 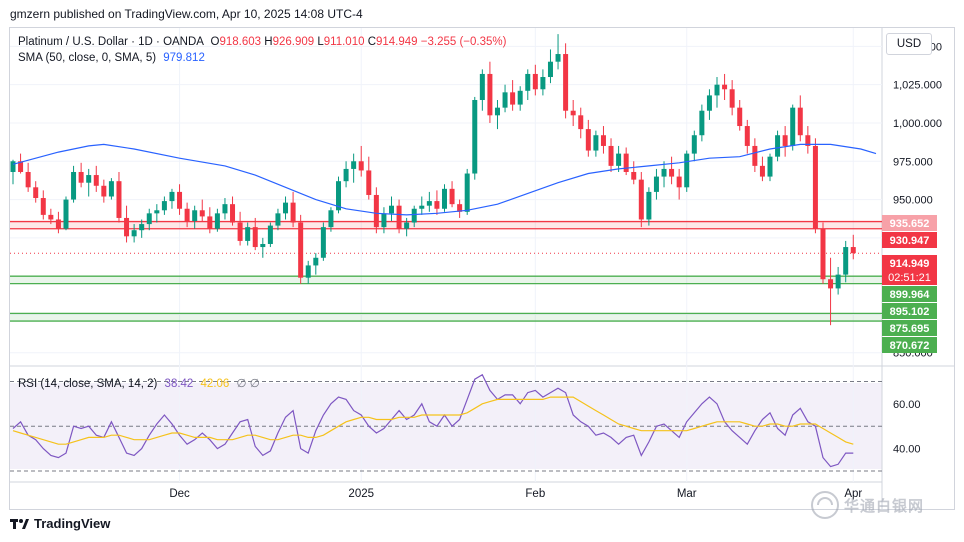 I want to click on sma-value: 979.812, so click(x=184, y=58).